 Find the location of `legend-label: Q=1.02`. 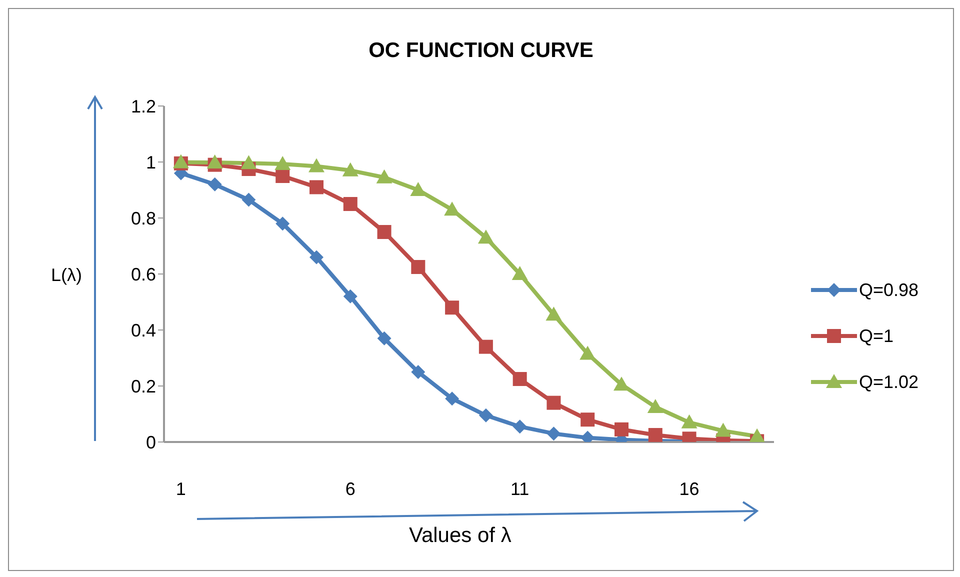

legend-label: Q=1.02 is located at coordinates (889, 382).